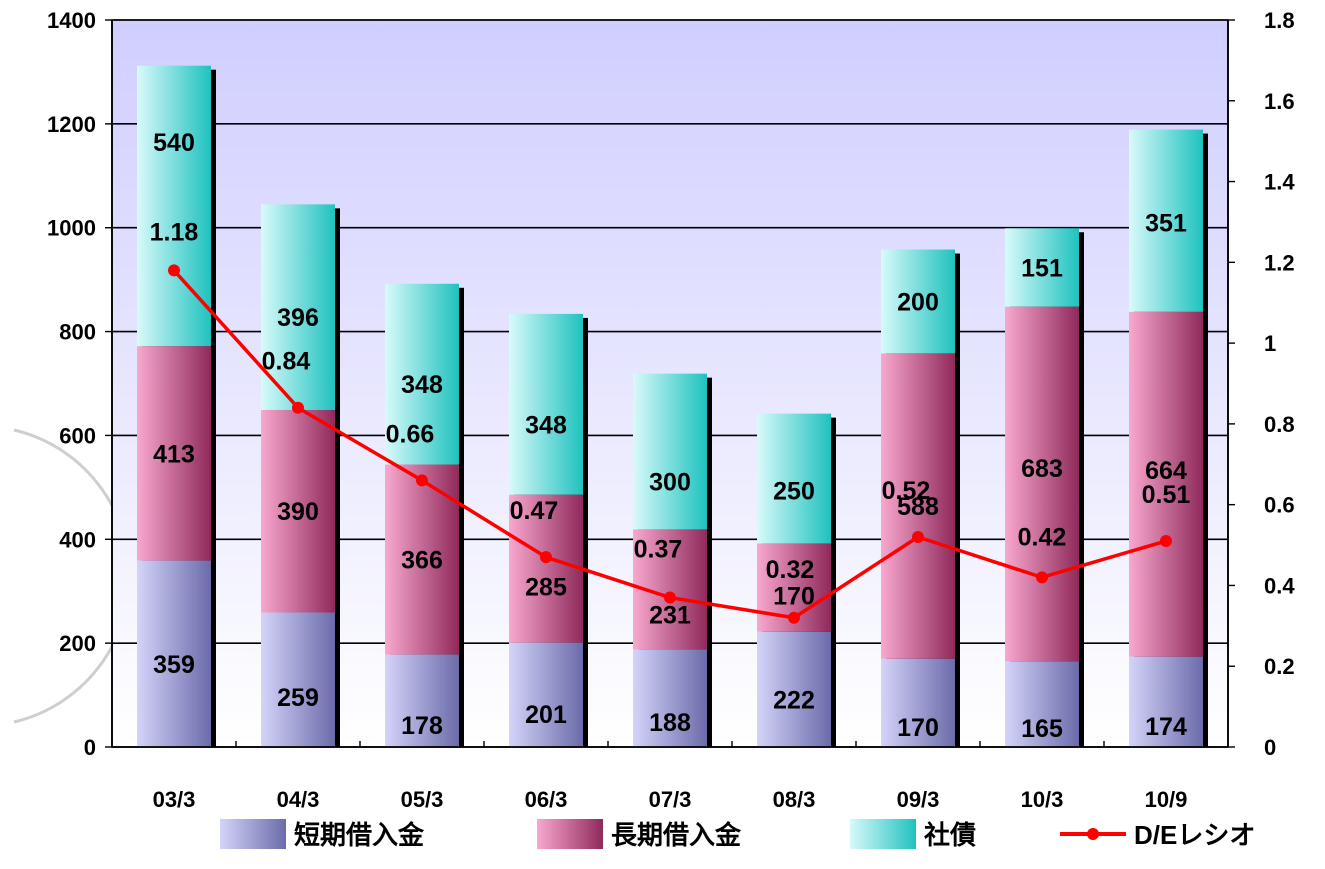 The height and width of the screenshot is (869, 1325). I want to click on y2-tick-label: 1.6, so click(1279, 101).